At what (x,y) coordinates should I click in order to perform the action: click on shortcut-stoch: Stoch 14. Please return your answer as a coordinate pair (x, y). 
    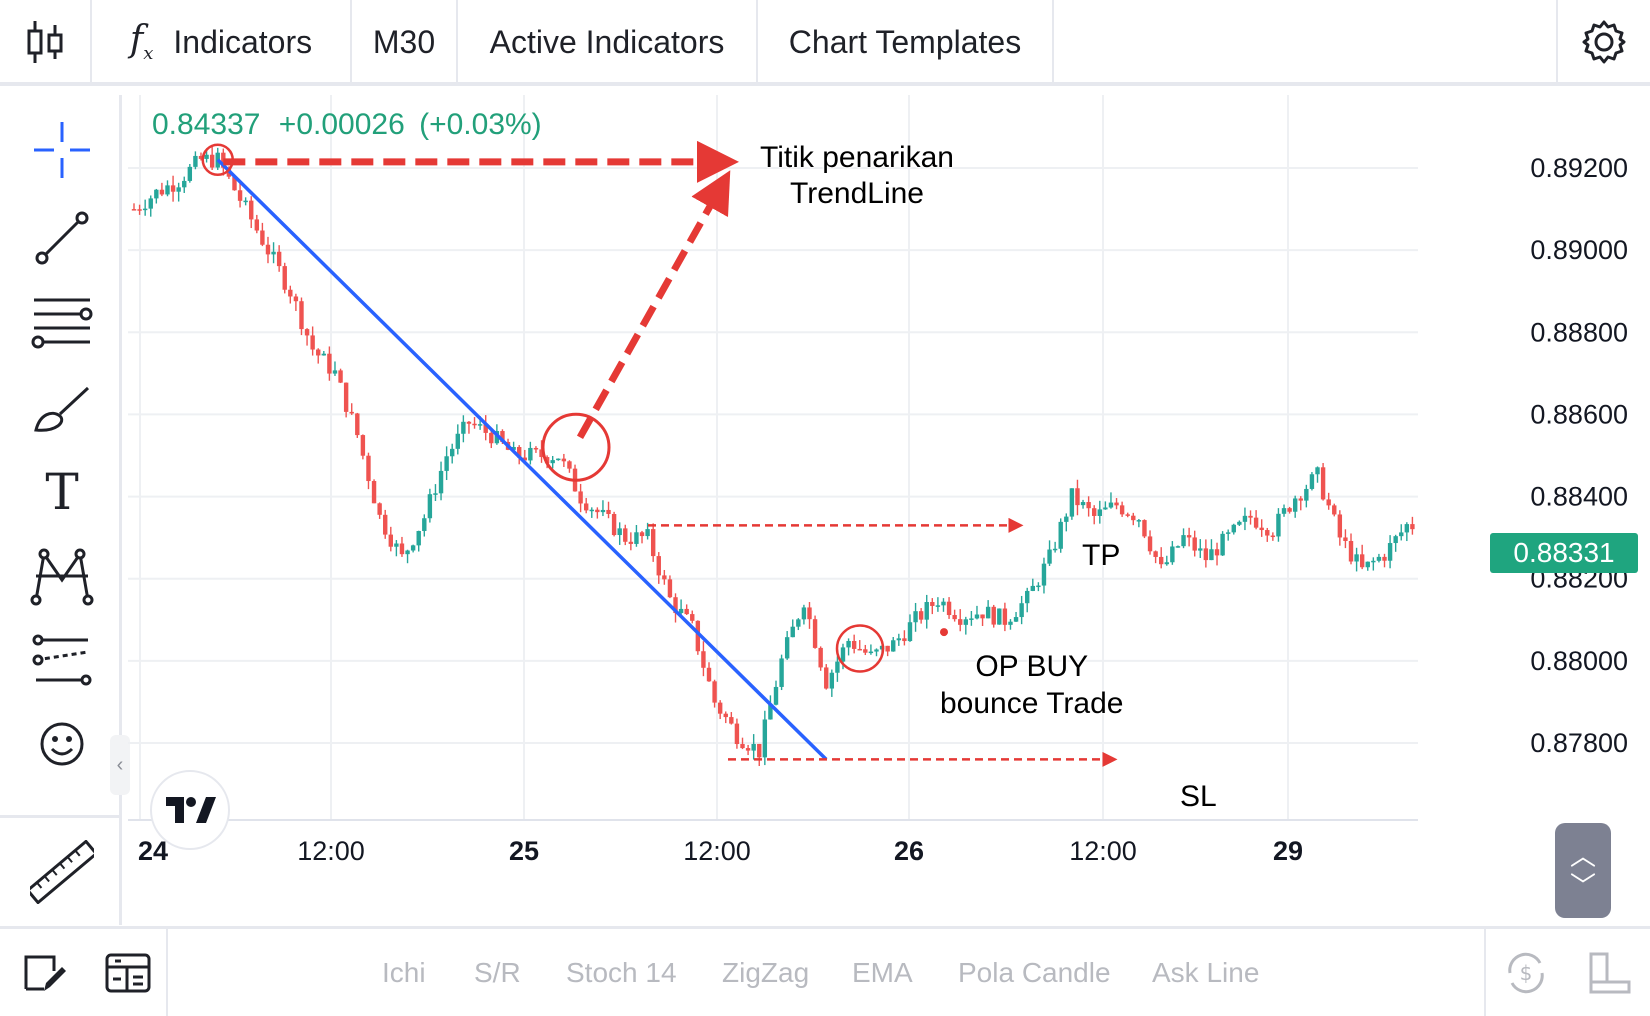
    Looking at the image, I should click on (621, 972).